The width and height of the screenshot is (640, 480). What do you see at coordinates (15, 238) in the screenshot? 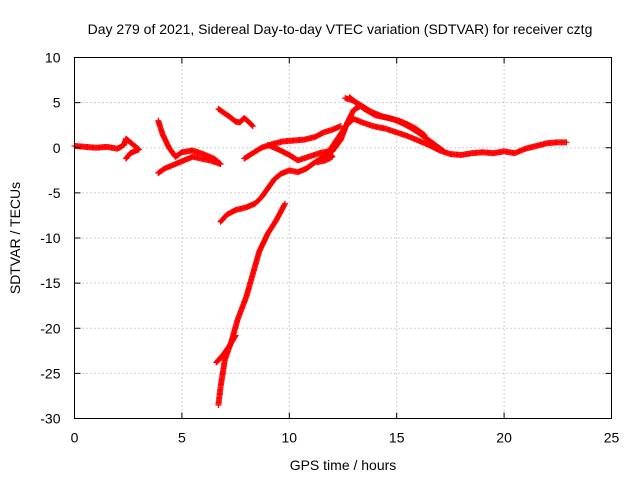
I see `y-axis-label: SDTVAR / TECUs` at bounding box center [15, 238].